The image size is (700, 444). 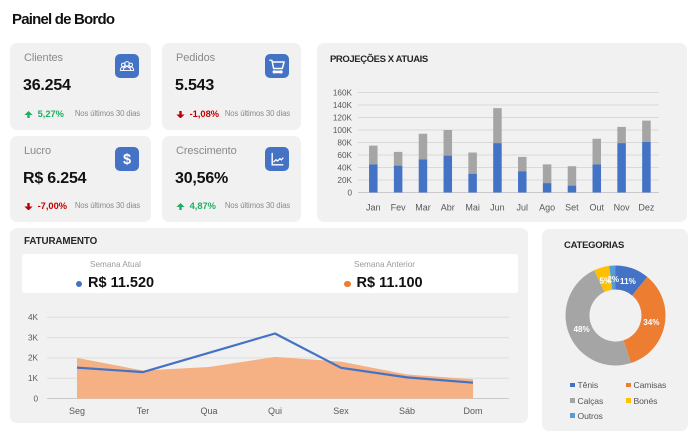 I want to click on svg-text: Dez, so click(x=646, y=208).